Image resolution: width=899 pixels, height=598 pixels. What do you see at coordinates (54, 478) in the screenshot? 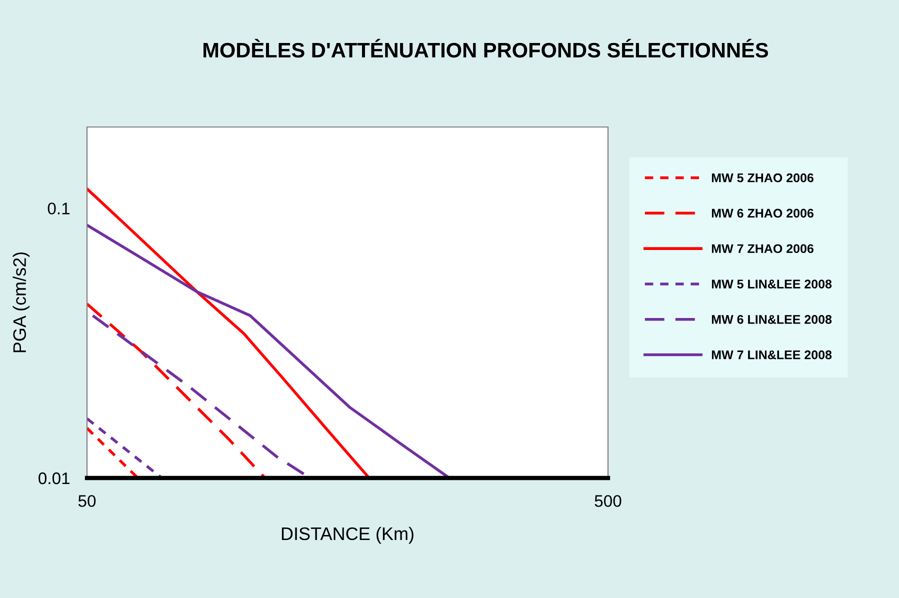
I see `y-tick-label: 0.01` at bounding box center [54, 478].